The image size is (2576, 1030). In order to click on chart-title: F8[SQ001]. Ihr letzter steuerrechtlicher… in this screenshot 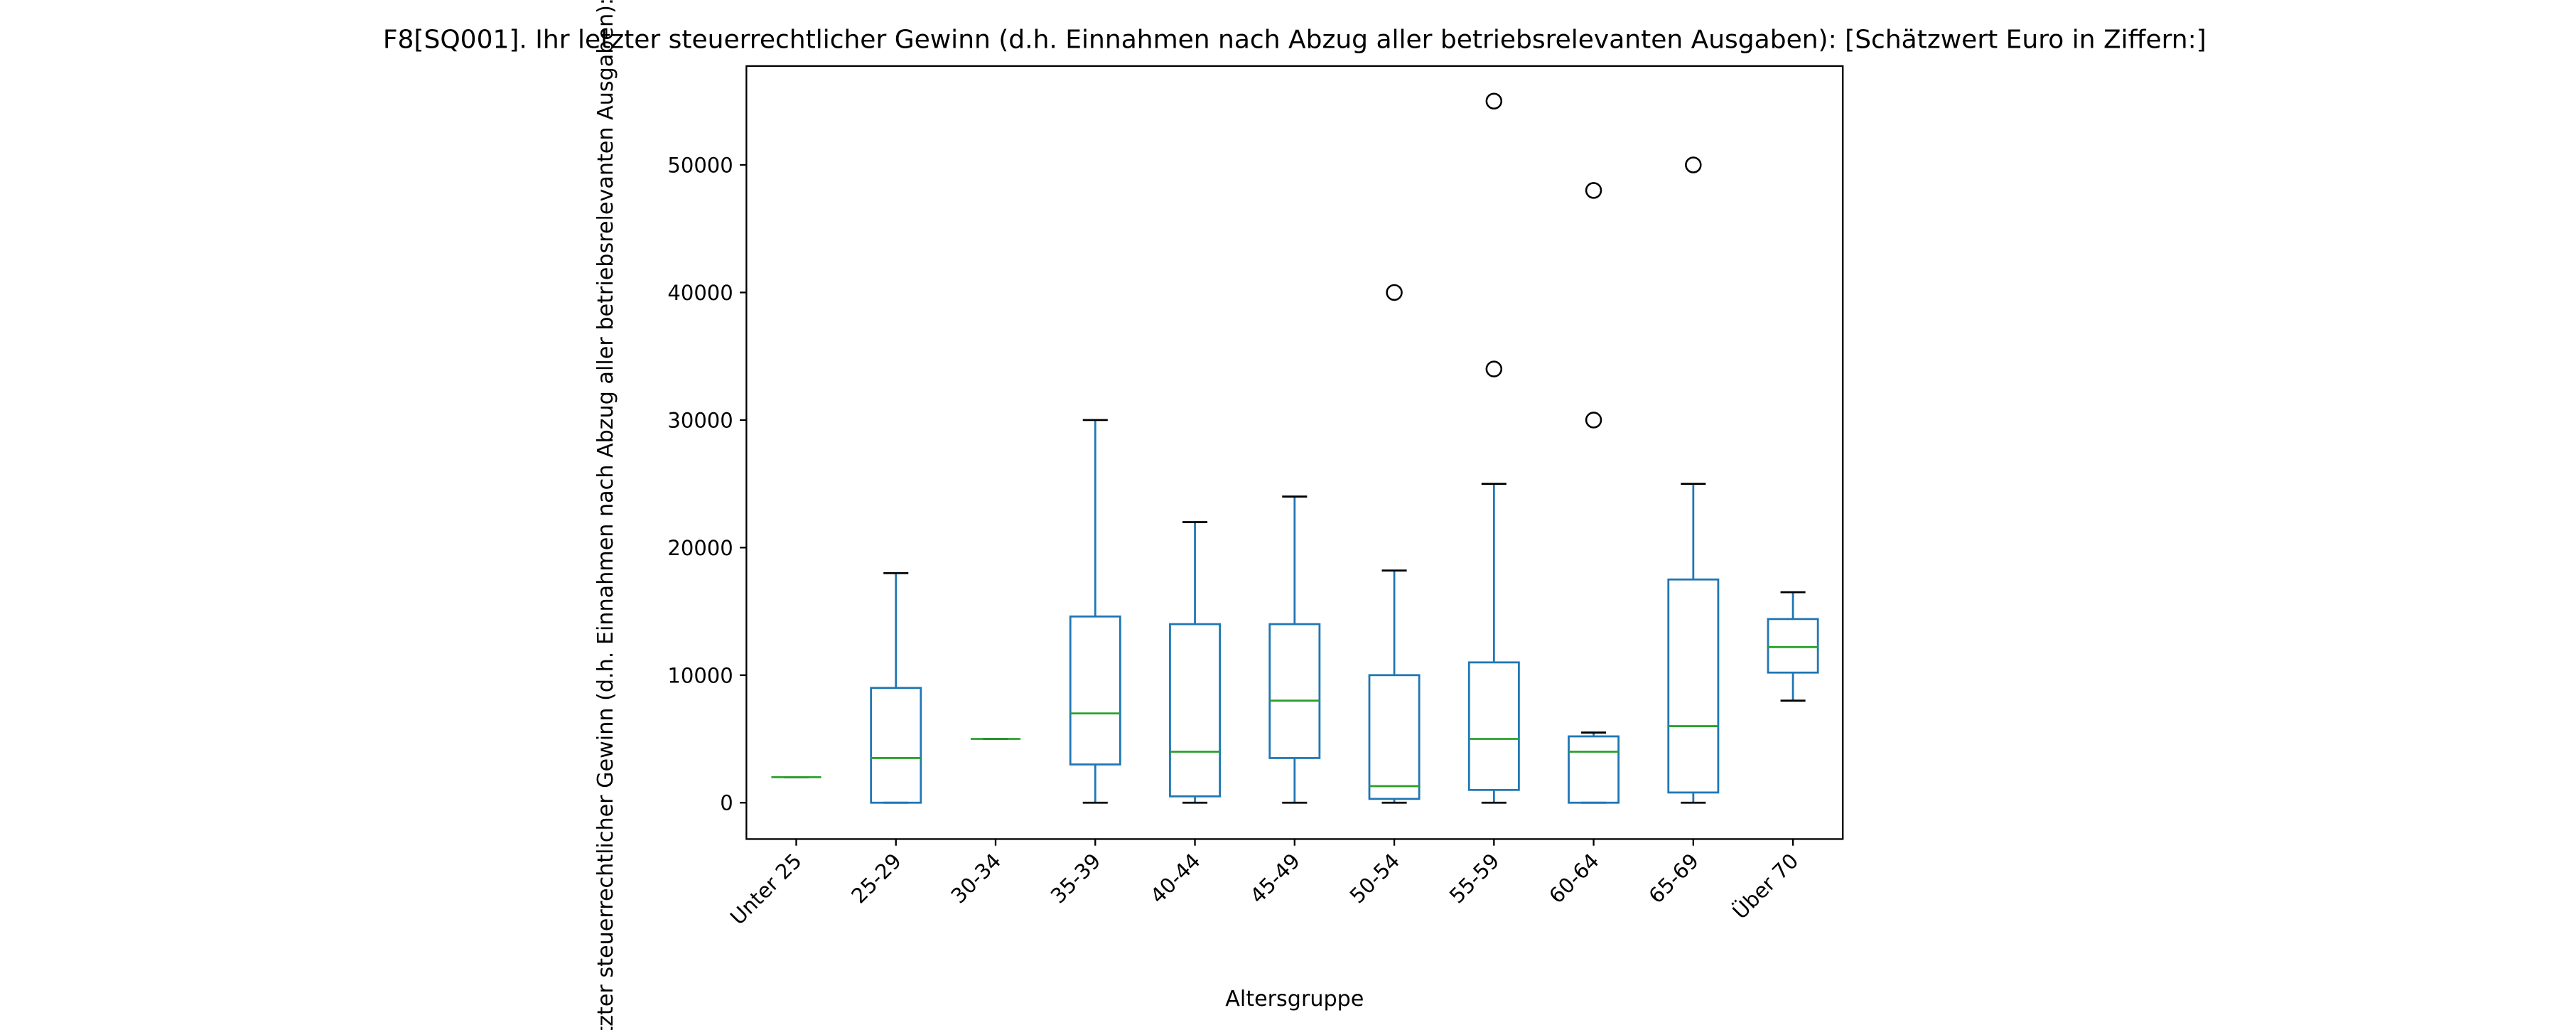, I will do `click(1294, 39)`.